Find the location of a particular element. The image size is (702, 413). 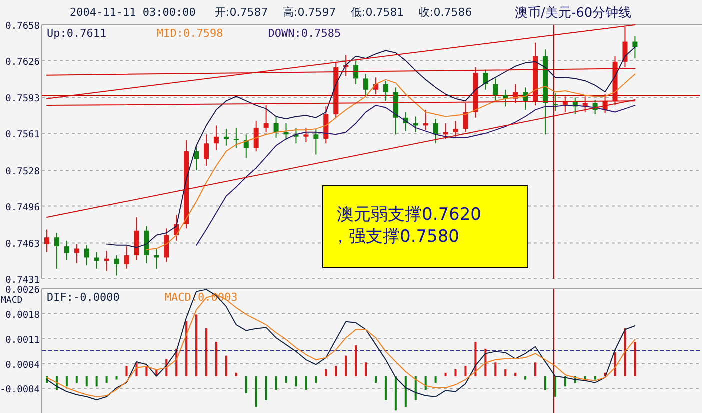

text: 低:0.7581 is located at coordinates (377, 12).